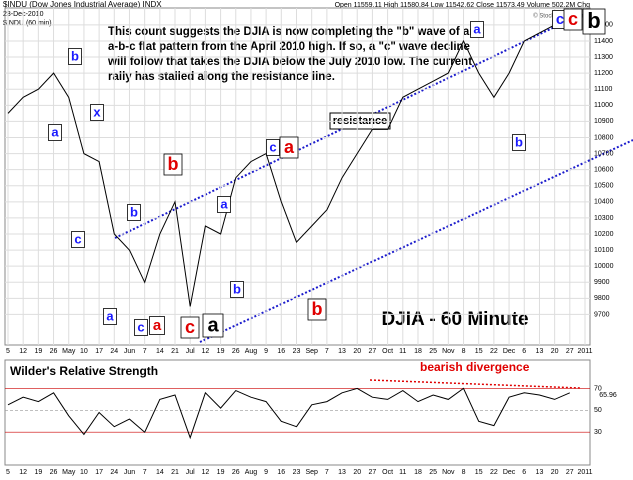 The image size is (633, 480). What do you see at coordinates (27, 23) in the screenshot?
I see `panel-label: $INDU (60 min)` at bounding box center [27, 23].